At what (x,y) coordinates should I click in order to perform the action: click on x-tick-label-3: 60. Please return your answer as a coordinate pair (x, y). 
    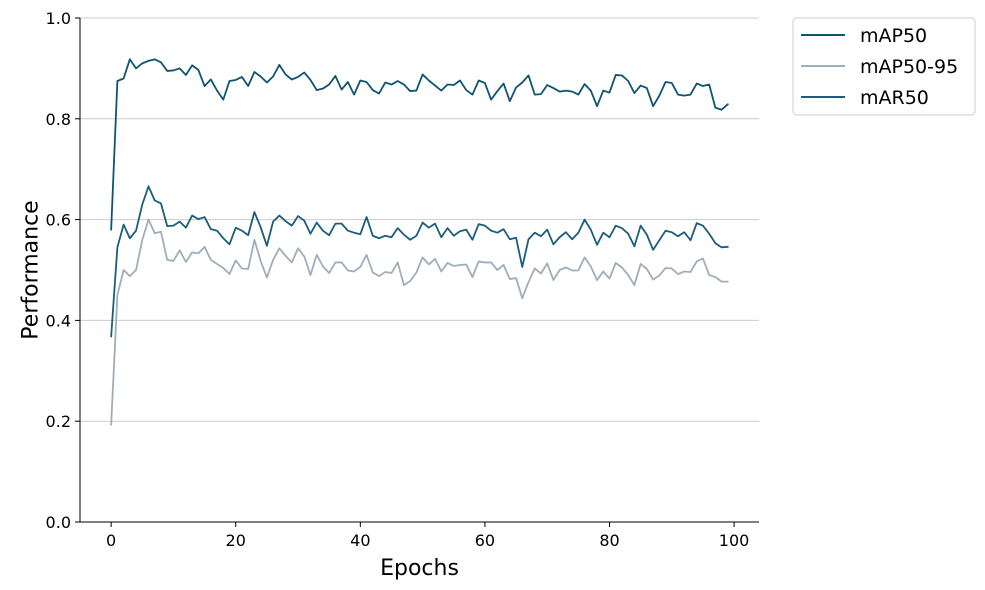
    Looking at the image, I should click on (485, 540).